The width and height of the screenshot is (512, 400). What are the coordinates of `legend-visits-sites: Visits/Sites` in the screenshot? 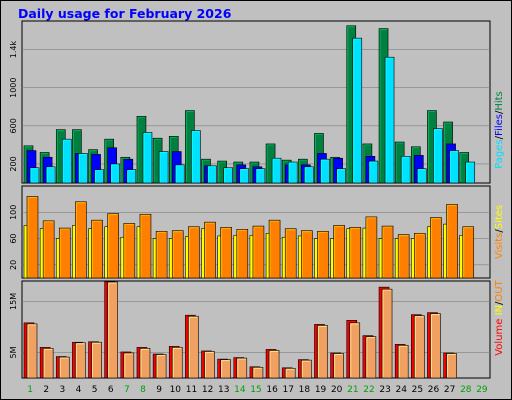 It's located at (499, 232).